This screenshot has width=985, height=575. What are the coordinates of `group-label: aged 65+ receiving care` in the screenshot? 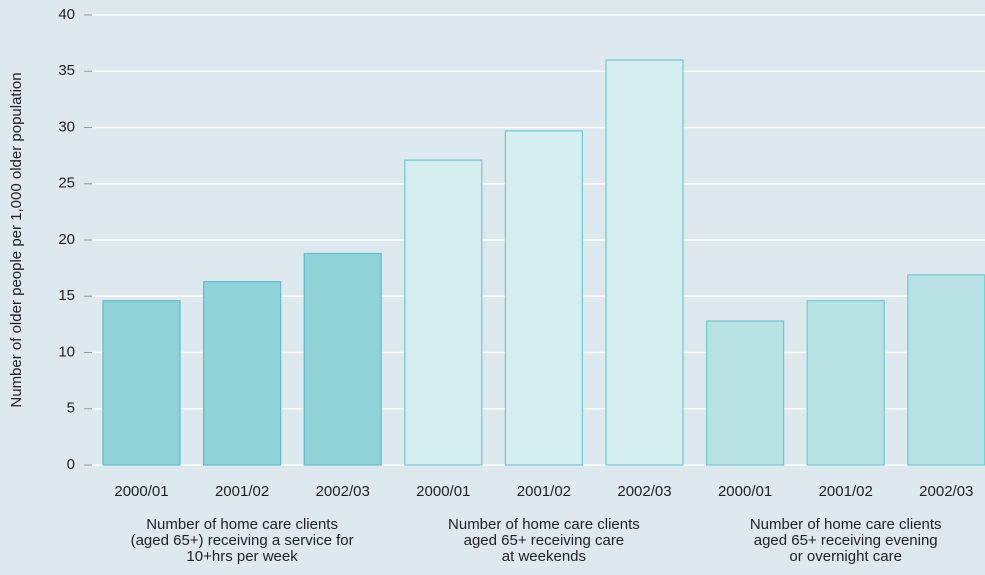 It's located at (544, 540).